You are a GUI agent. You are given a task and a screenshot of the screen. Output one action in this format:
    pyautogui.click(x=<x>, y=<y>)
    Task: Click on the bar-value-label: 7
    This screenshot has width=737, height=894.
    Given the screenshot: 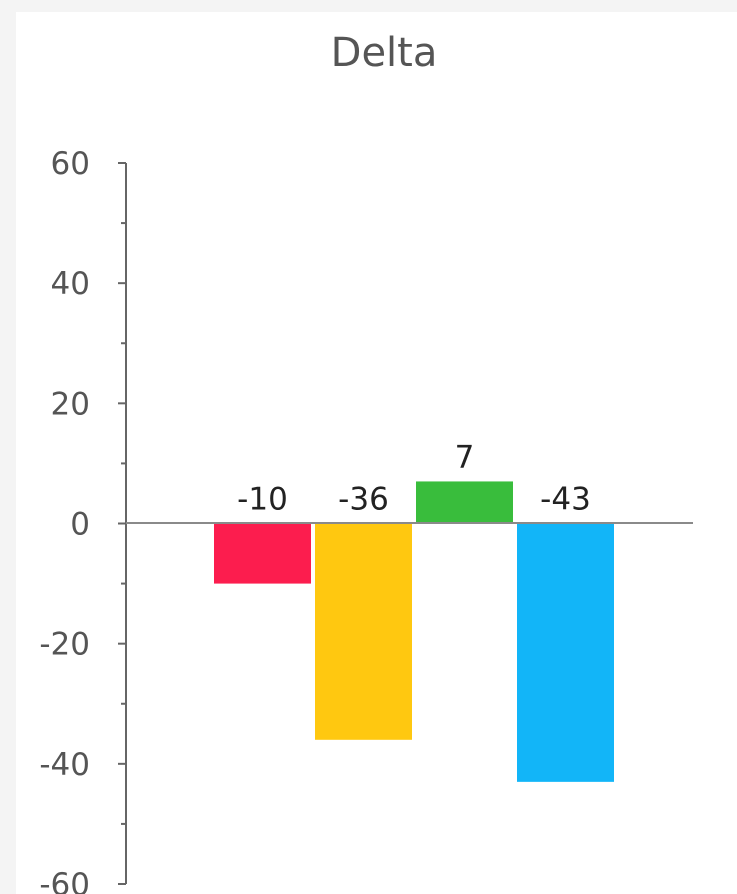 What is the action you would take?
    pyautogui.click(x=465, y=457)
    